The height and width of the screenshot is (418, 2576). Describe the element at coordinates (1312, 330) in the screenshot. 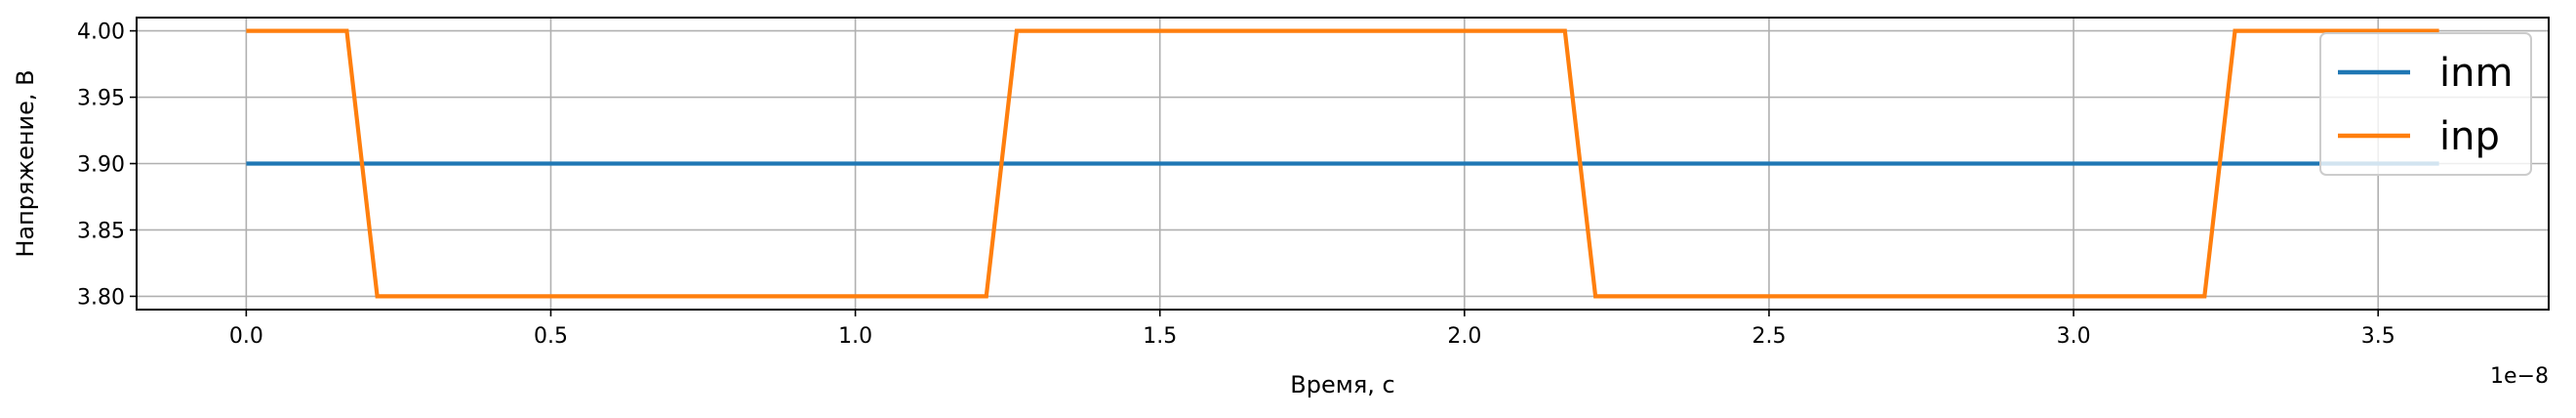

I see `x-axis: 0.0 0.5 1.0 1.5 2.0 2.5 3.0 3.5` at that location.